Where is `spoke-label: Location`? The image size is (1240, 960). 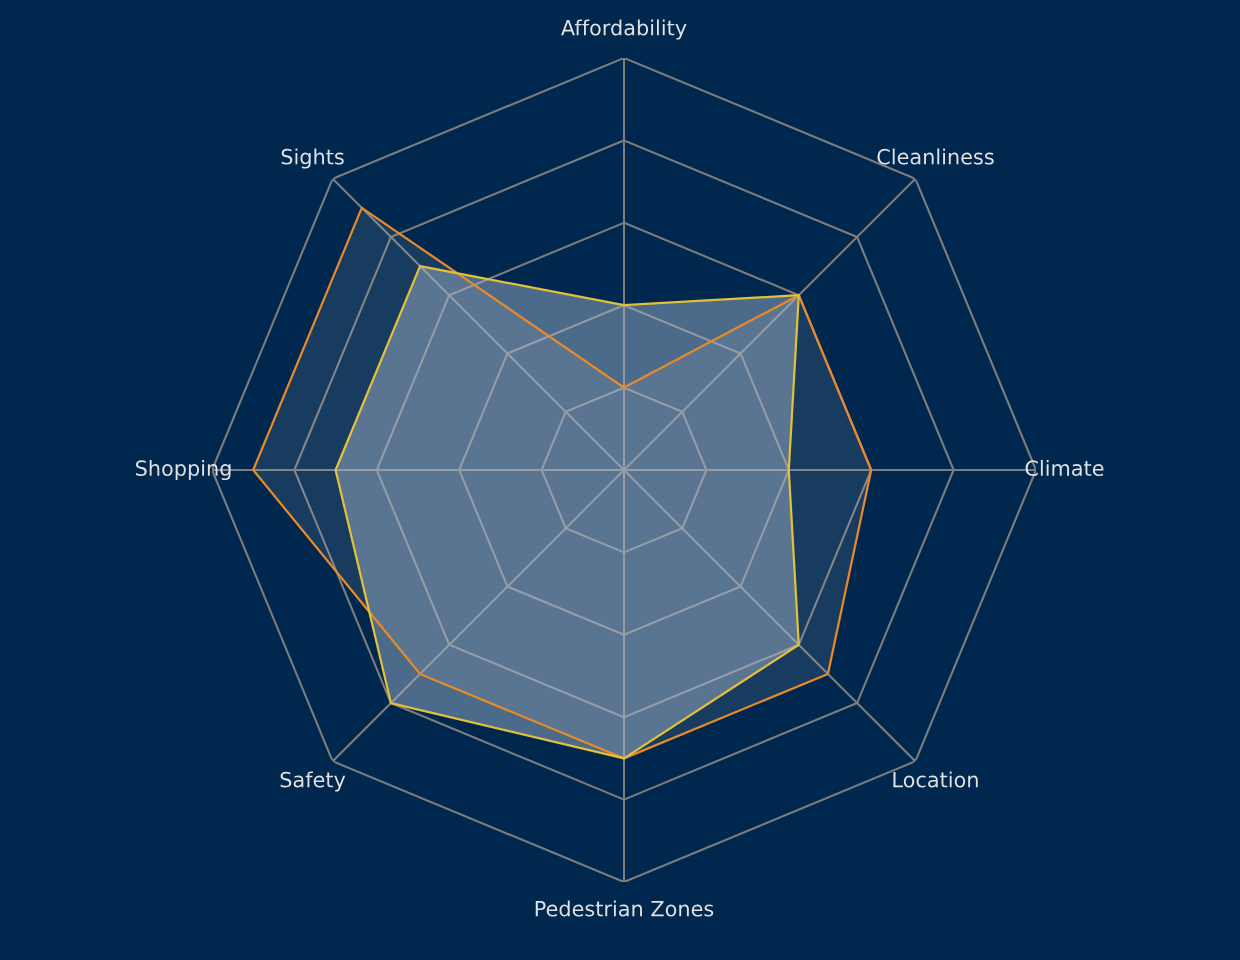 spoke-label: Location is located at coordinates (935, 779).